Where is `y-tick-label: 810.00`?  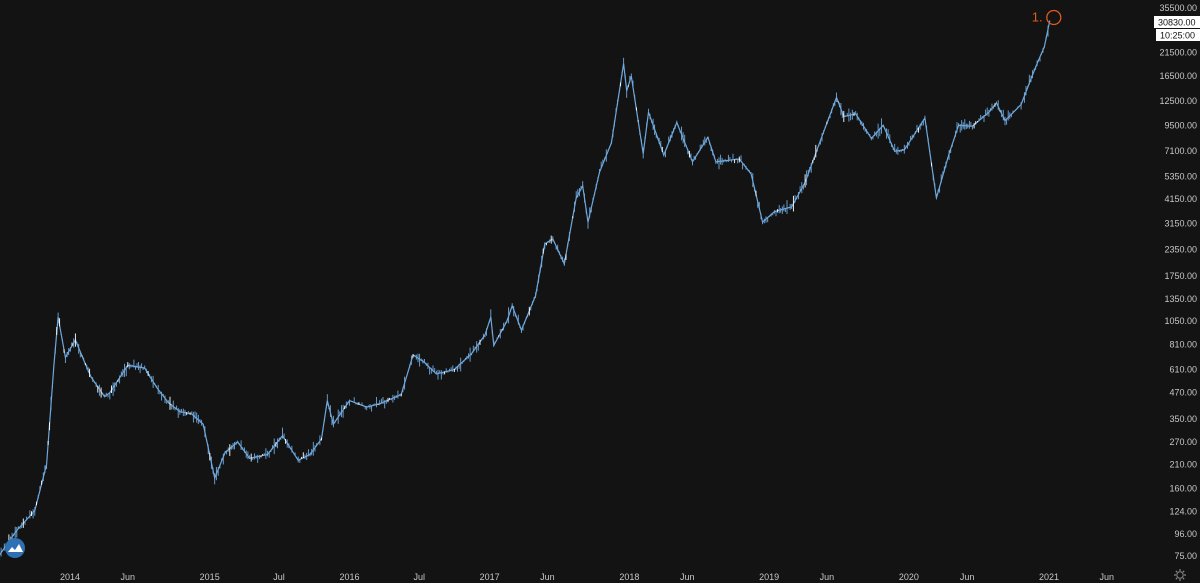
y-tick-label: 810.00 is located at coordinates (1183, 344).